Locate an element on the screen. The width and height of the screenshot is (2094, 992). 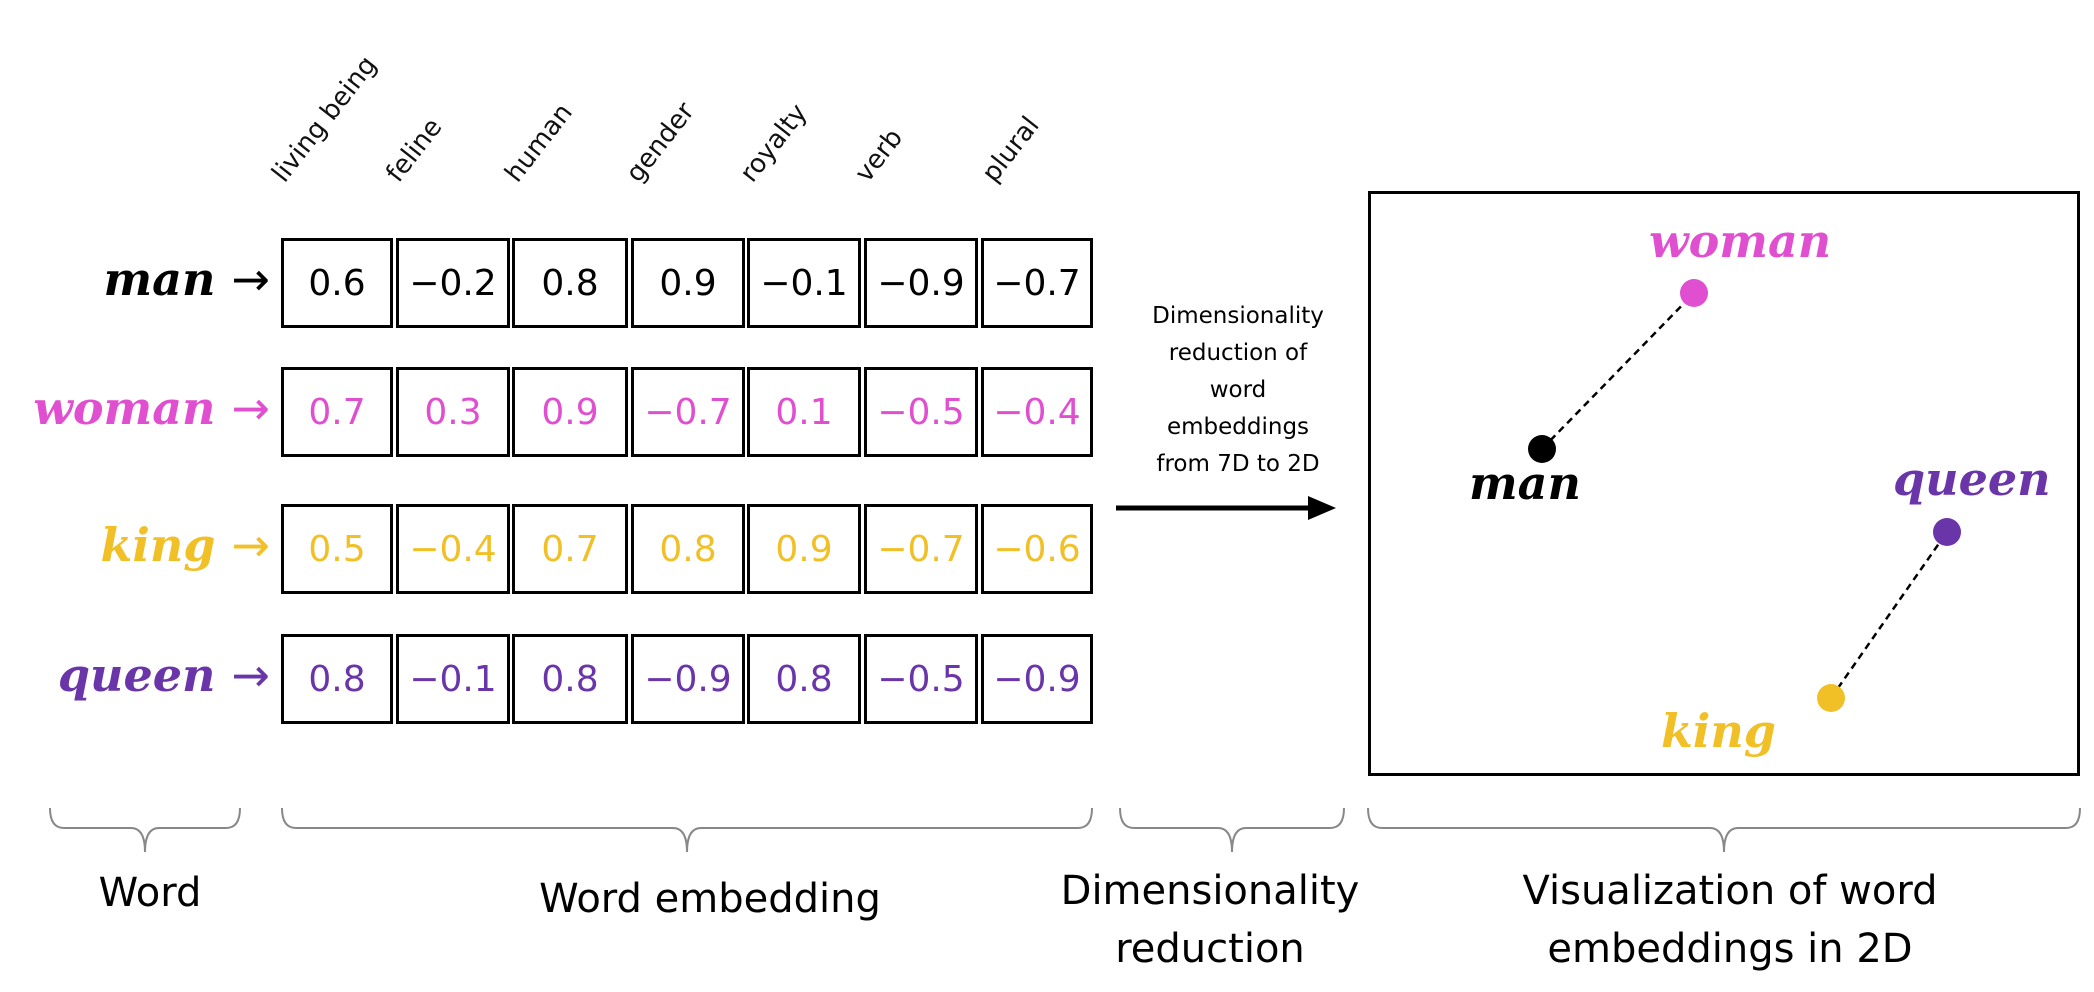
point-woman is located at coordinates (1694, 293).